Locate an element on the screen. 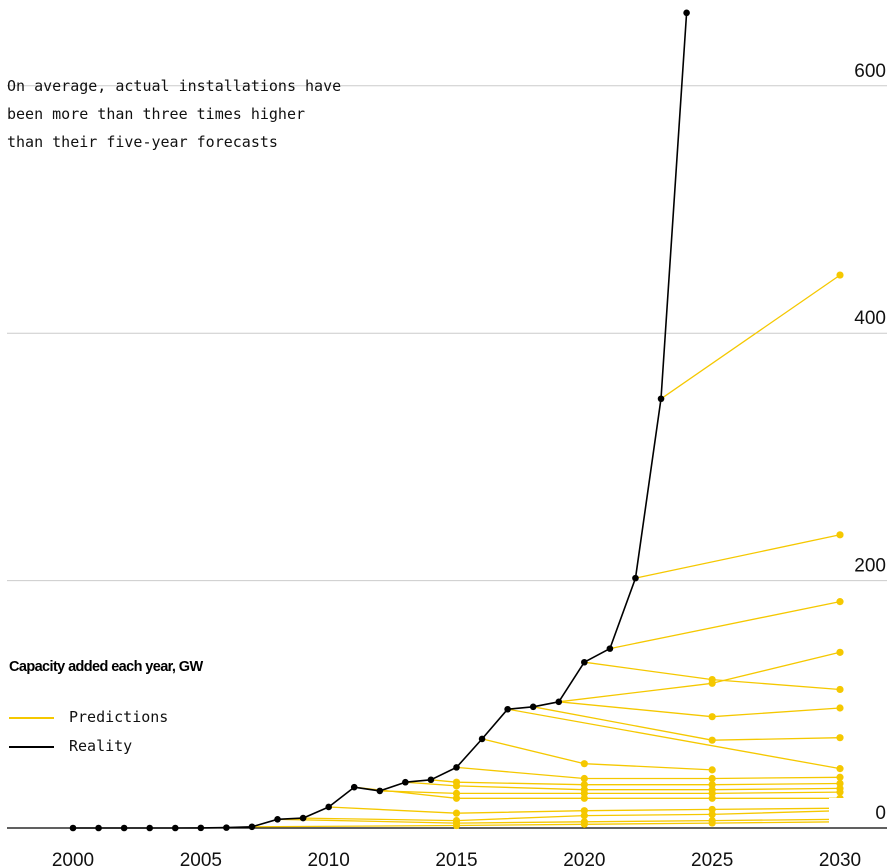  x-tick-label: 2005 is located at coordinates (201, 858).